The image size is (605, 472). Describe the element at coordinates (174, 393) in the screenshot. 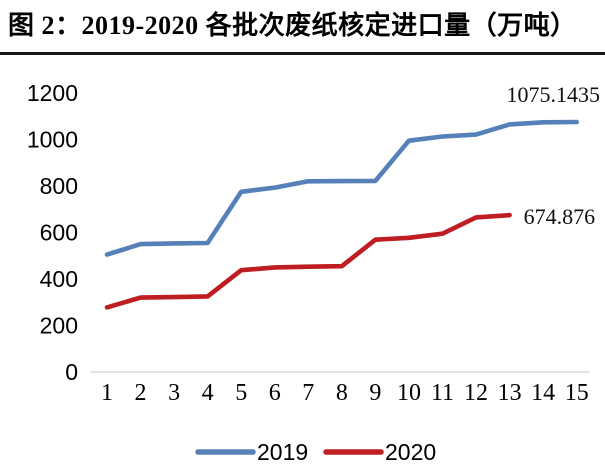

I see `x-tick-label: 3` at that location.